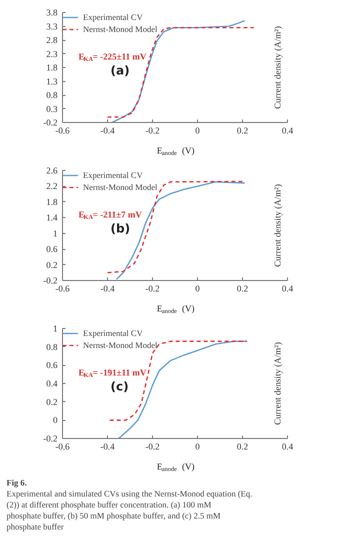 Image resolution: width=347 pixels, height=536 pixels. I want to click on y-tick-label: 0.4, so click(52, 383).